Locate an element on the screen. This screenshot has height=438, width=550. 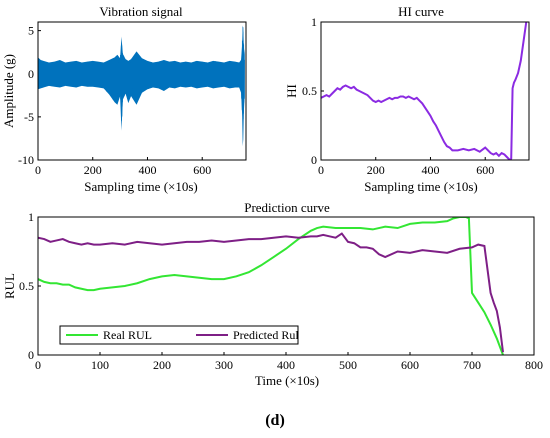
prediction-x-tick-label: 100 is located at coordinates (100, 365).